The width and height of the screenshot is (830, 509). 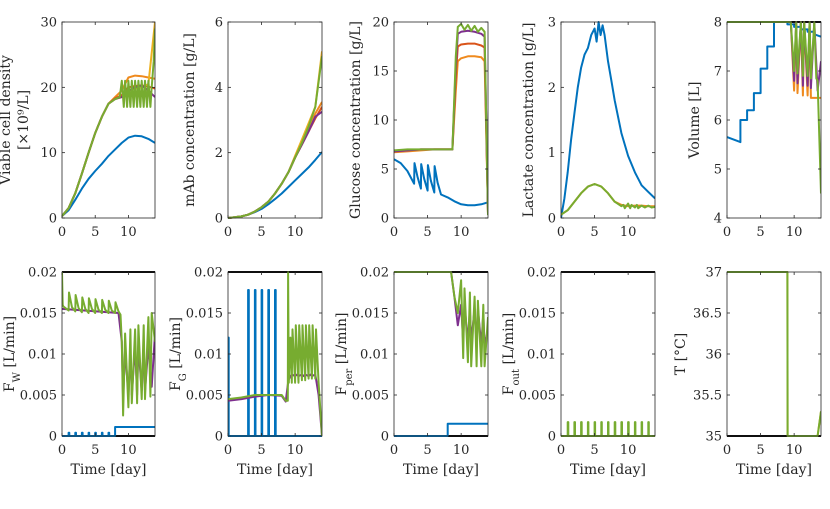 I want to click on y-tick-label: 8, so click(x=718, y=23).